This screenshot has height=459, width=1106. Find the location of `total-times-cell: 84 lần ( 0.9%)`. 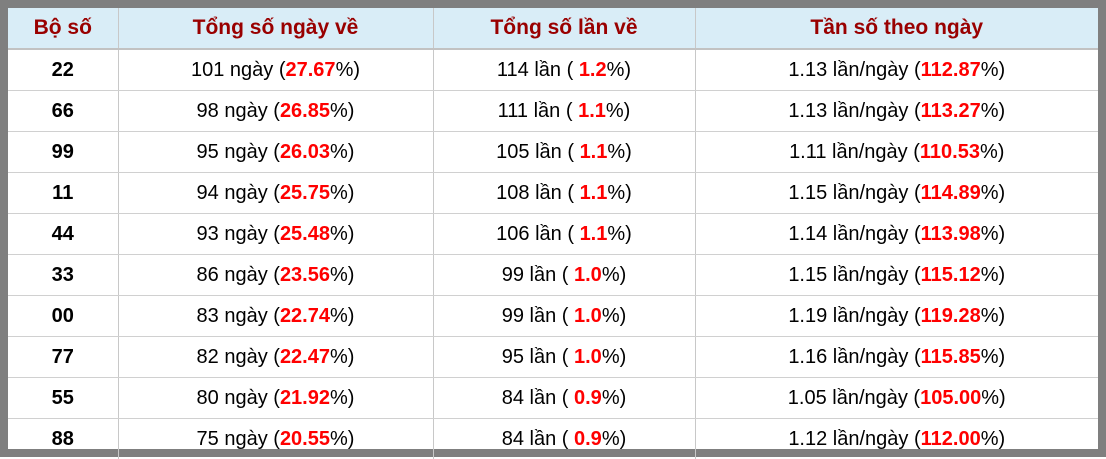

total-times-cell: 84 lần ( 0.9%) is located at coordinates (564, 398).